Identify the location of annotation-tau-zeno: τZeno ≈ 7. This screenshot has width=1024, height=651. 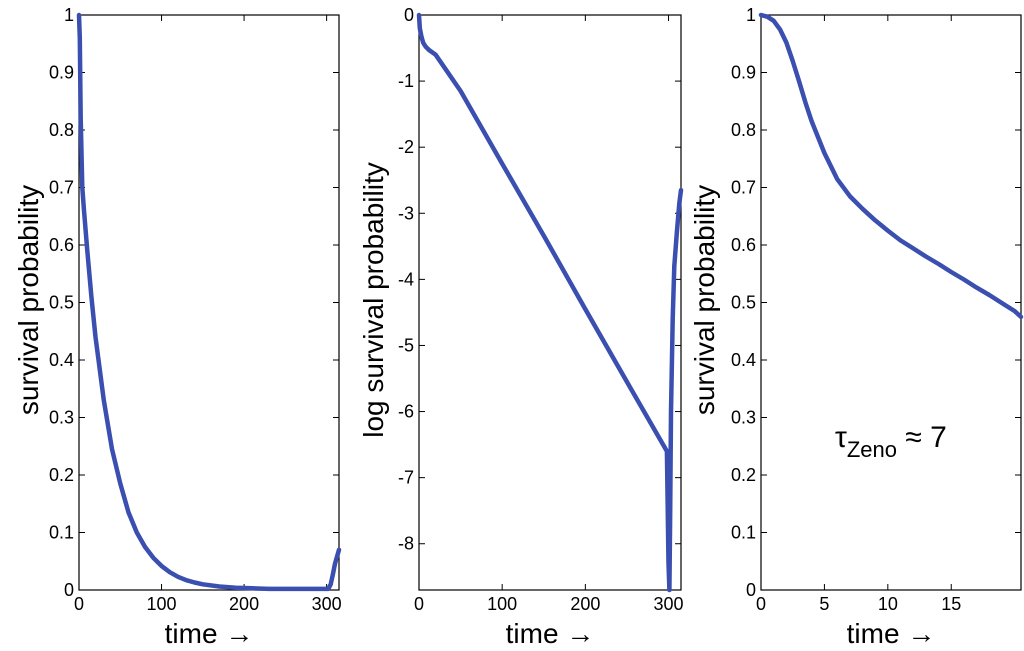
(891, 441).